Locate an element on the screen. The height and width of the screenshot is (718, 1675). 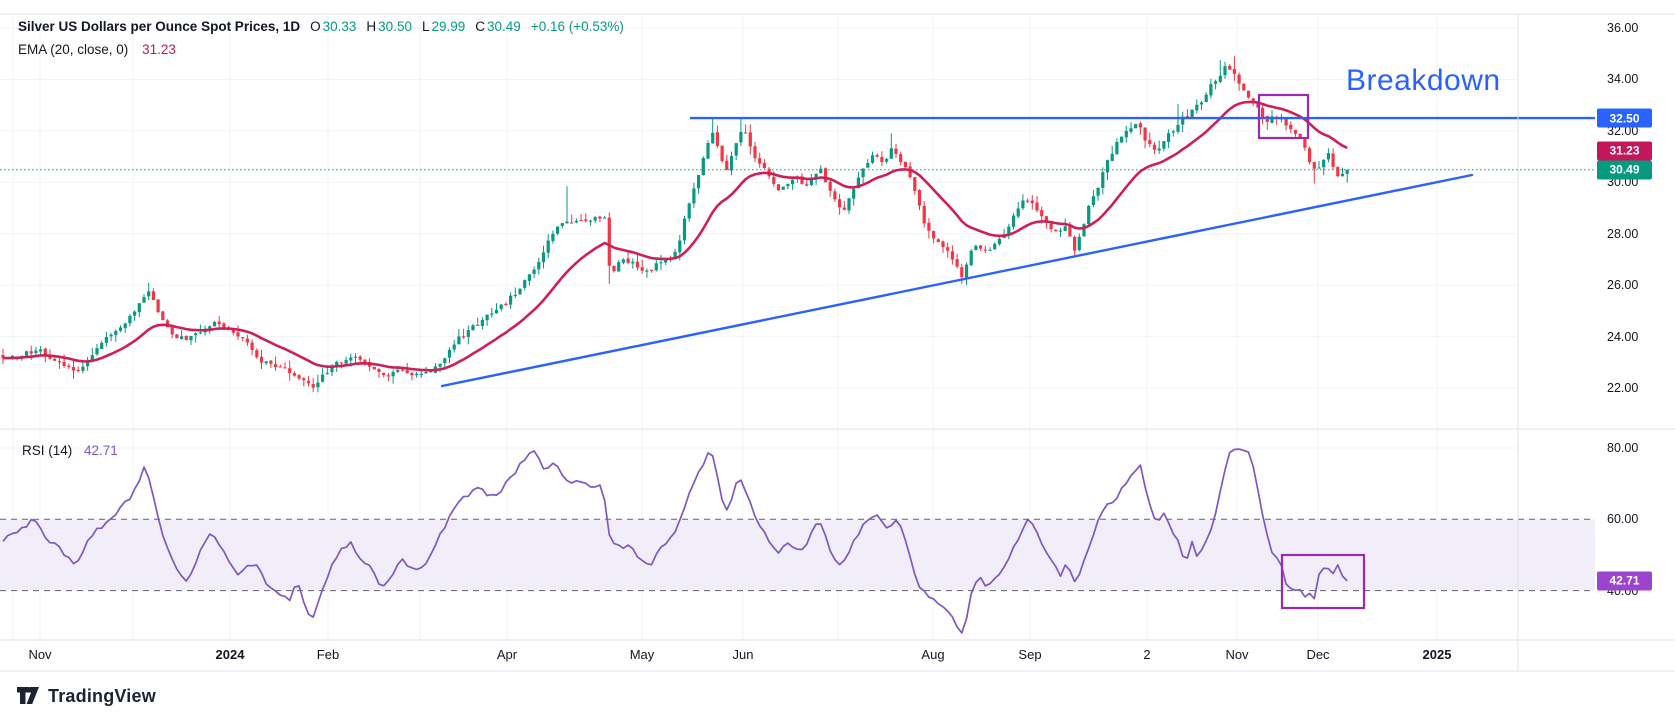
price-tick-label: 28.00 is located at coordinates (1623, 233).